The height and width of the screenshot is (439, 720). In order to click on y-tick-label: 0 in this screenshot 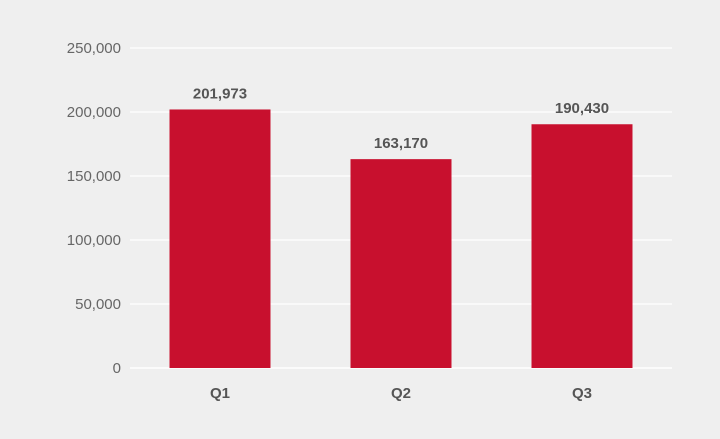, I will do `click(117, 368)`.